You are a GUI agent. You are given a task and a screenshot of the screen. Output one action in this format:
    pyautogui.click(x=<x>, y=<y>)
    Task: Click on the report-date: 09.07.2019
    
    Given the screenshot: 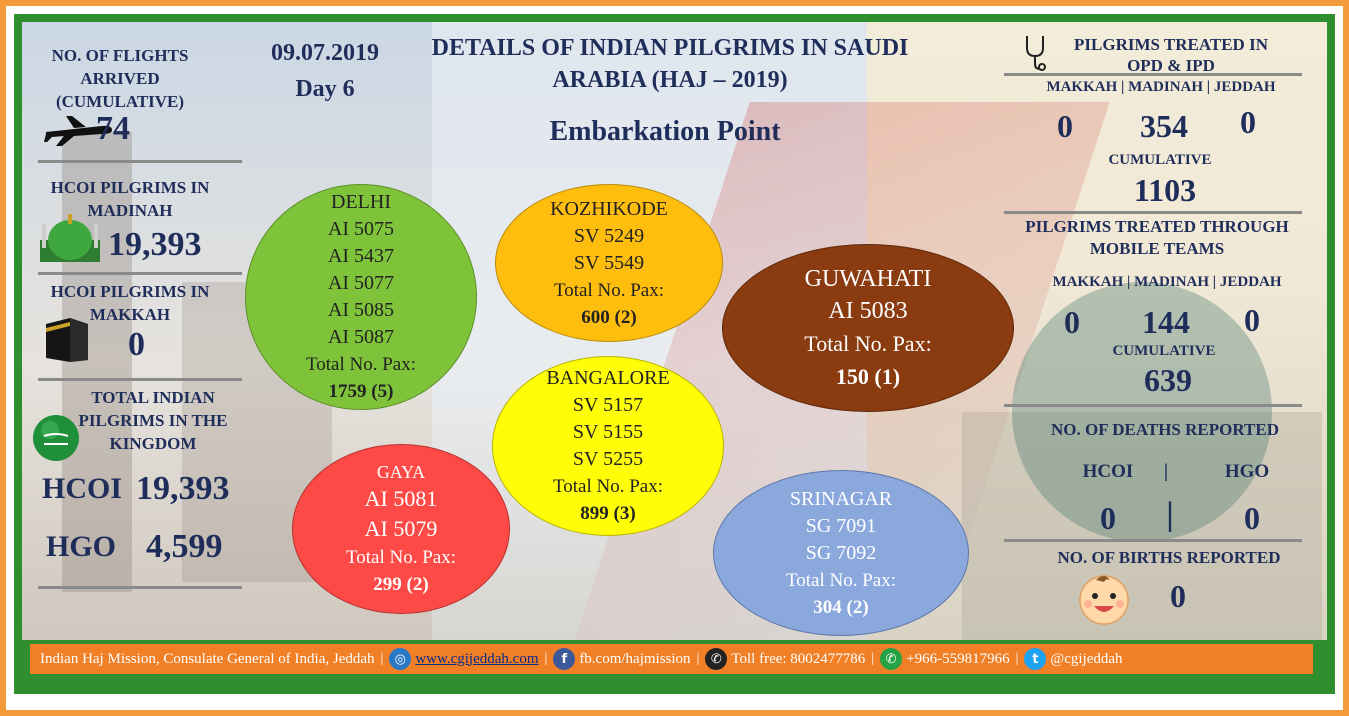 What is the action you would take?
    pyautogui.click(x=325, y=53)
    